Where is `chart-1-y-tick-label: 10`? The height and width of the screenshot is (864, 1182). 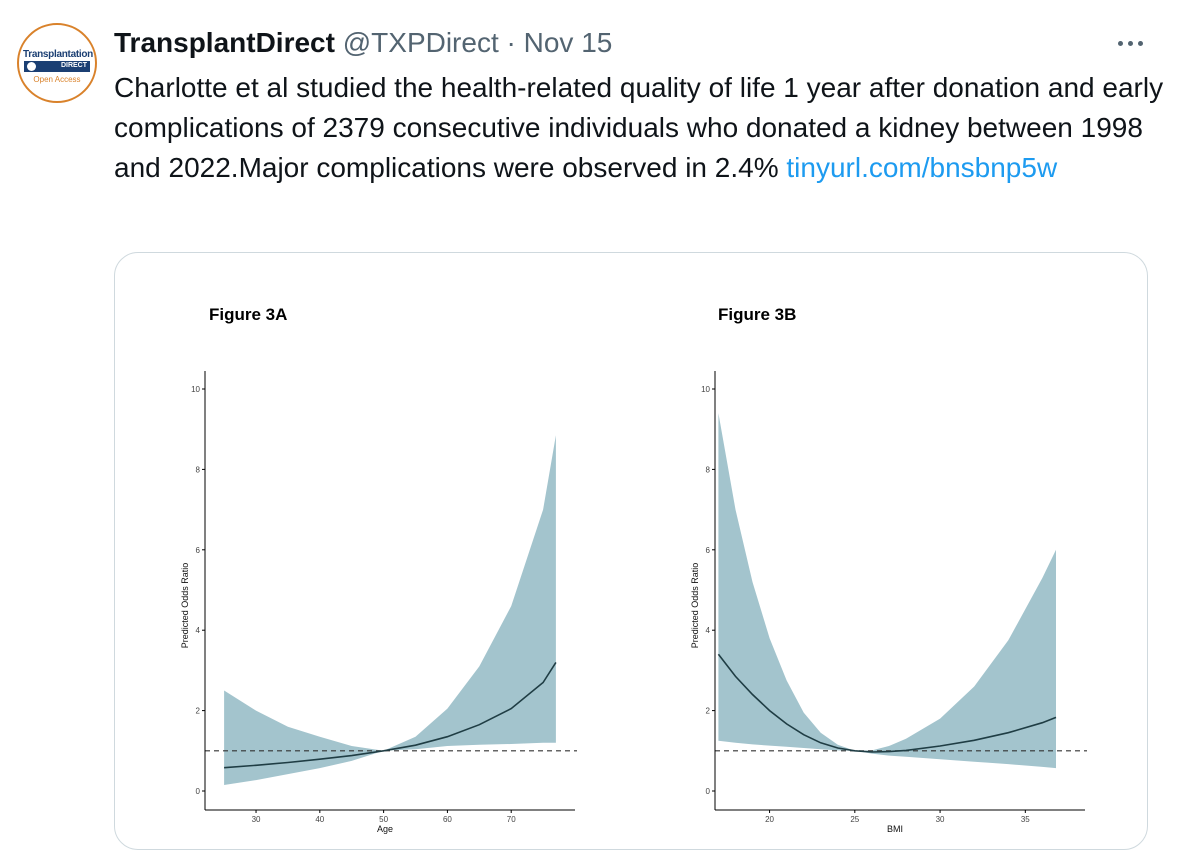
chart-1-y-tick-label: 10 is located at coordinates (195, 389).